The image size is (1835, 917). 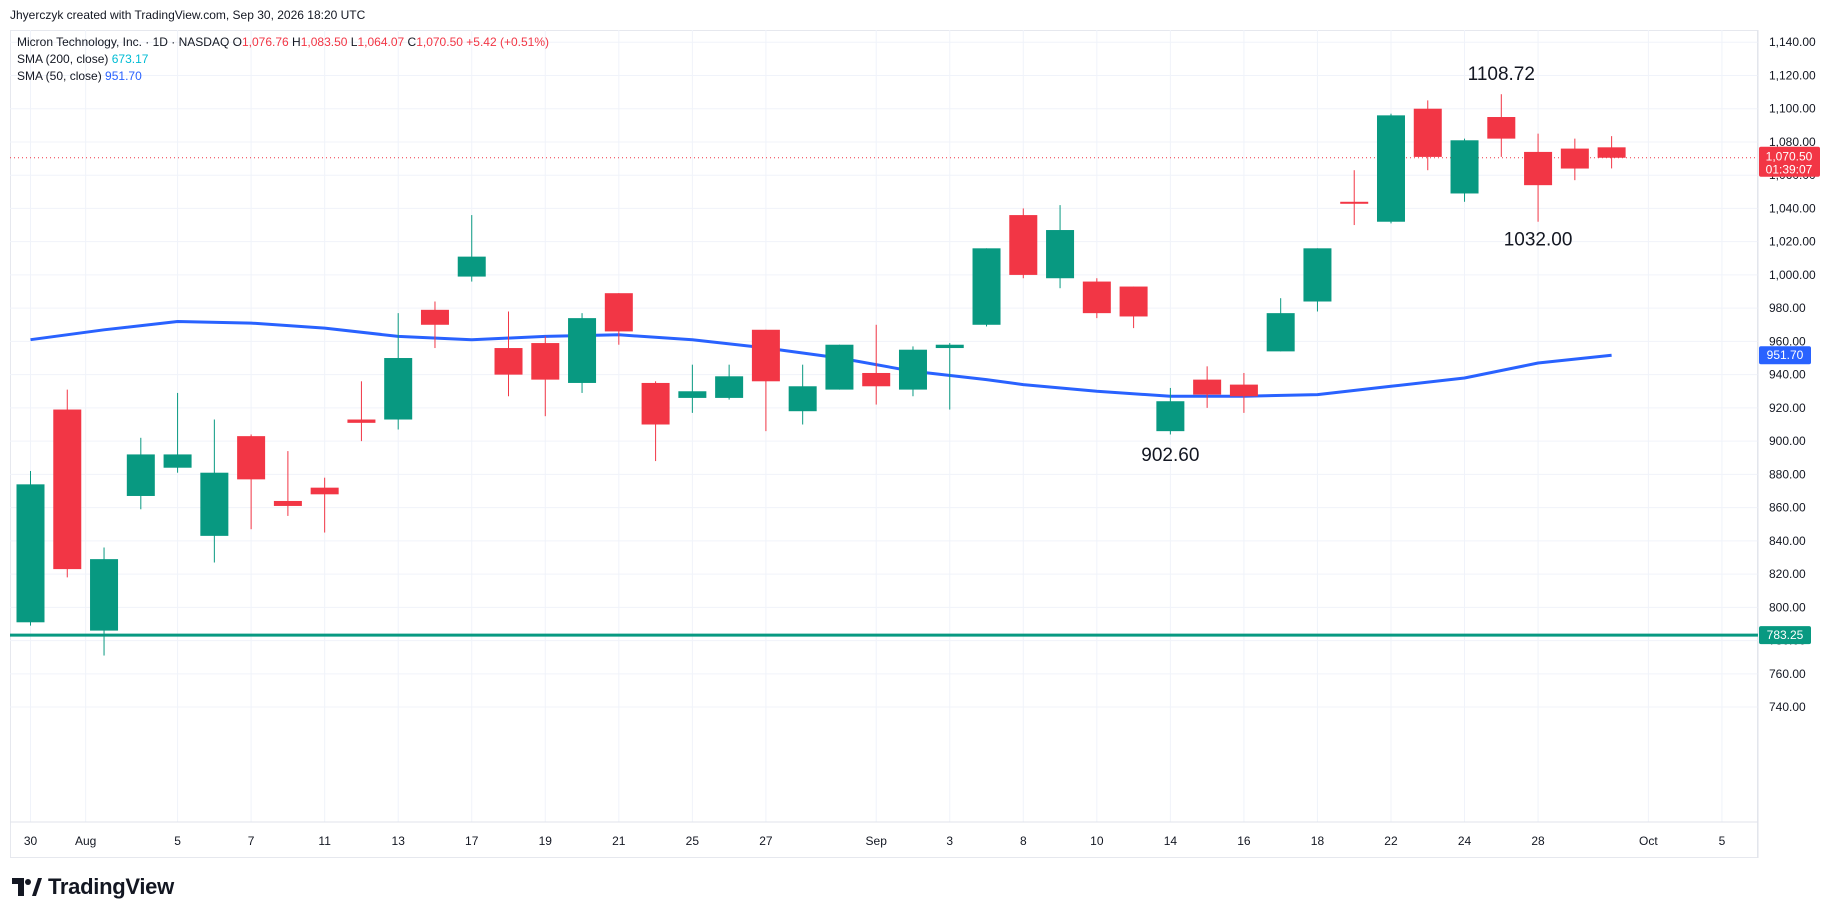 I want to click on support-price-value: 783.25, so click(x=1785, y=635).